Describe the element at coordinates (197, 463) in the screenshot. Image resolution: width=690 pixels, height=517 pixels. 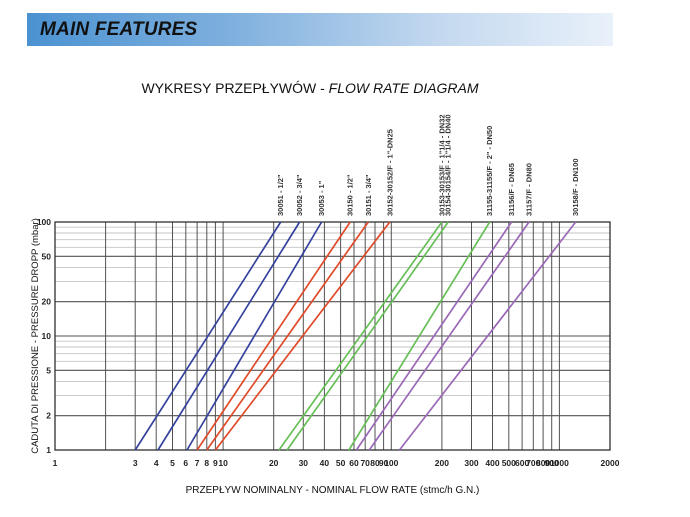
I see `x-tick-label: 7` at that location.